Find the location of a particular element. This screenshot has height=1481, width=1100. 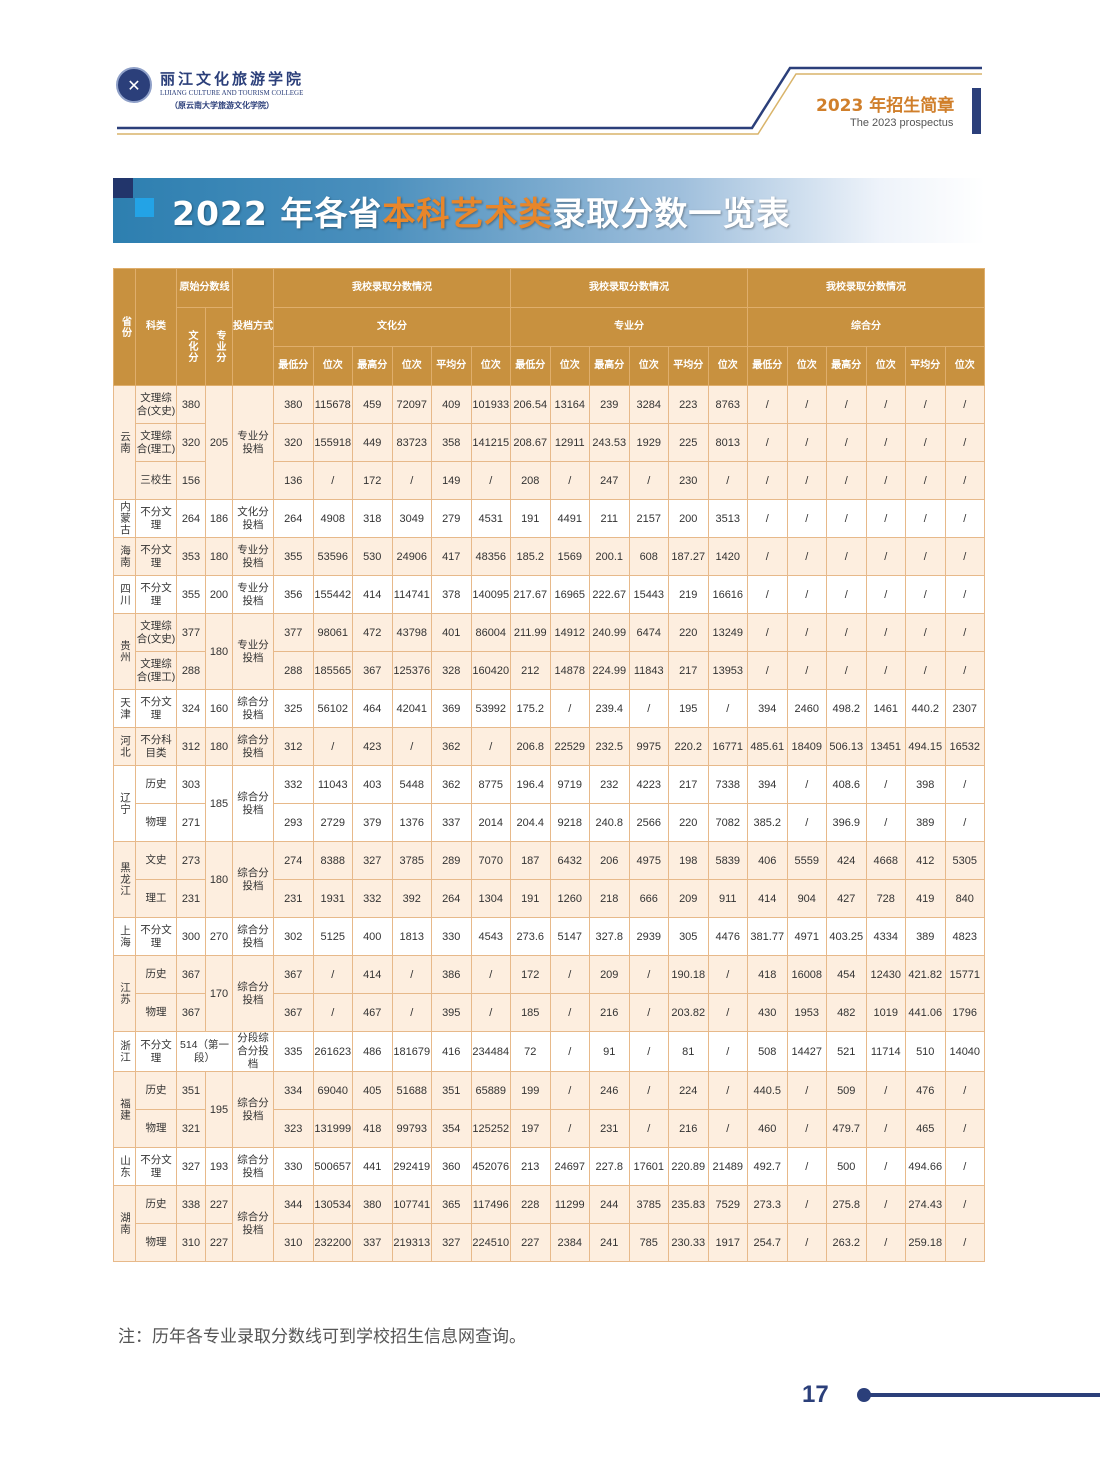

score-cell: 2014 is located at coordinates (490, 822).